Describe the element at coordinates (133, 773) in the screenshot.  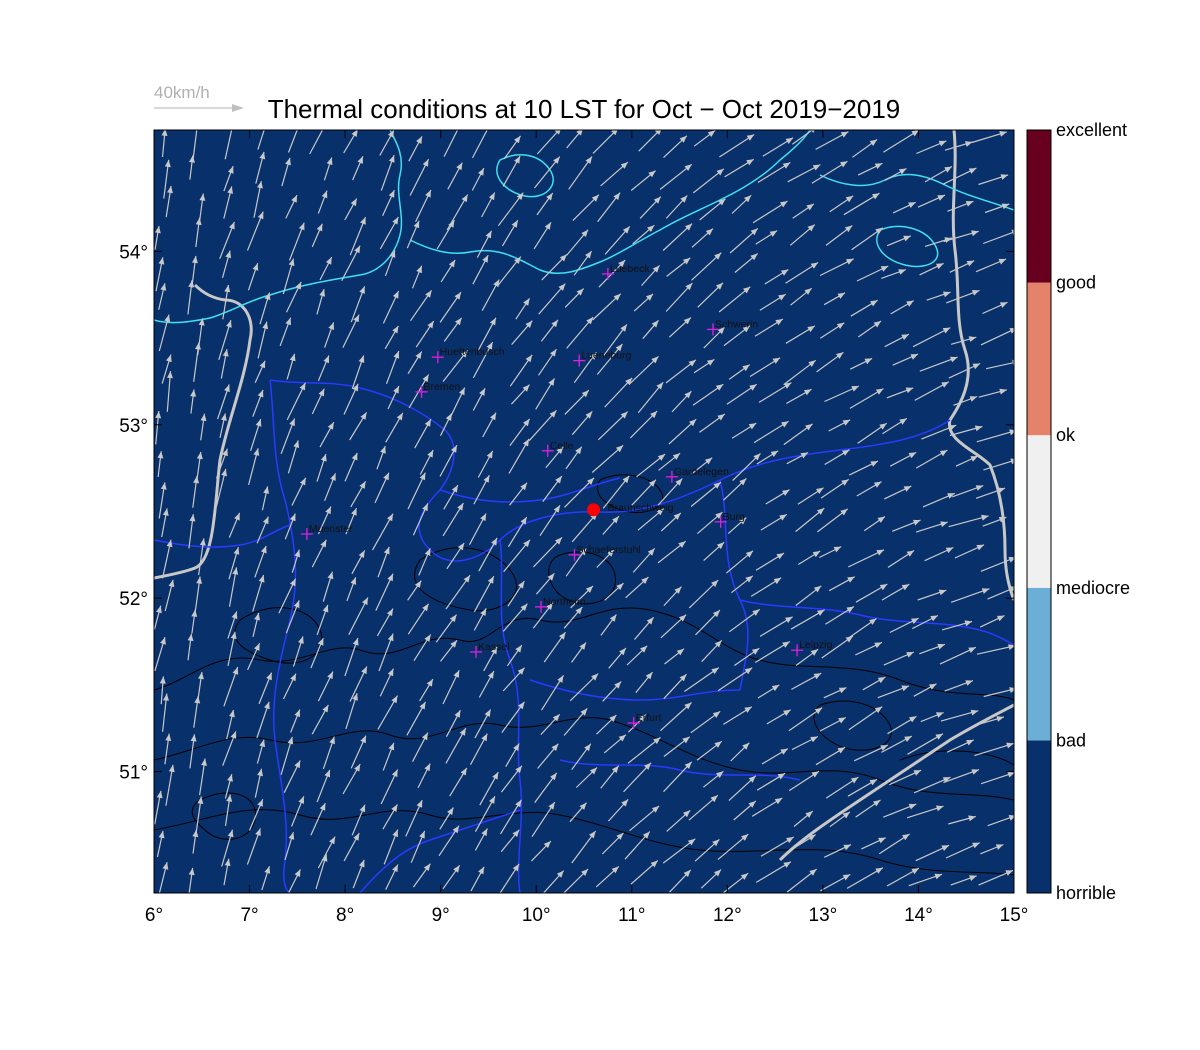
I see `y-tick-label: 51°` at that location.